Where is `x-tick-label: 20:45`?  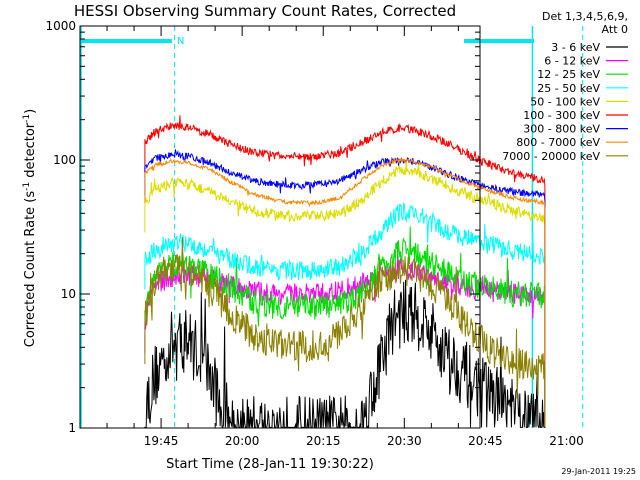
x-tick-label: 20:45 is located at coordinates (485, 441).